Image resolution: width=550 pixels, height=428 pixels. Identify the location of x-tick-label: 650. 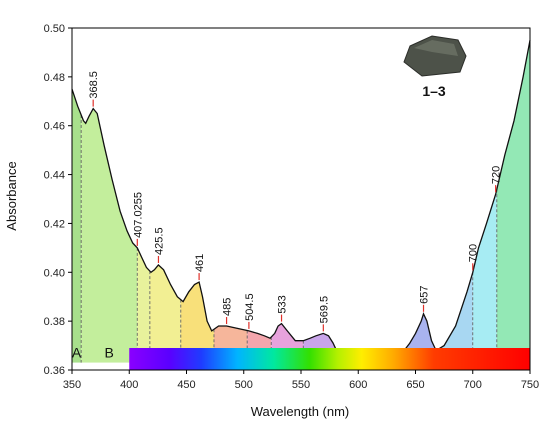
(415, 385).